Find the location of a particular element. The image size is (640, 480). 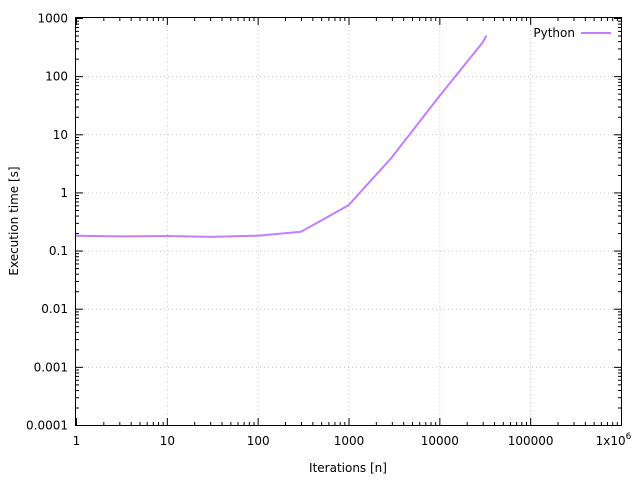

x-tick-labels: 1 10 100 1000 10000 100000 1x10⁶ is located at coordinates (352, 440).